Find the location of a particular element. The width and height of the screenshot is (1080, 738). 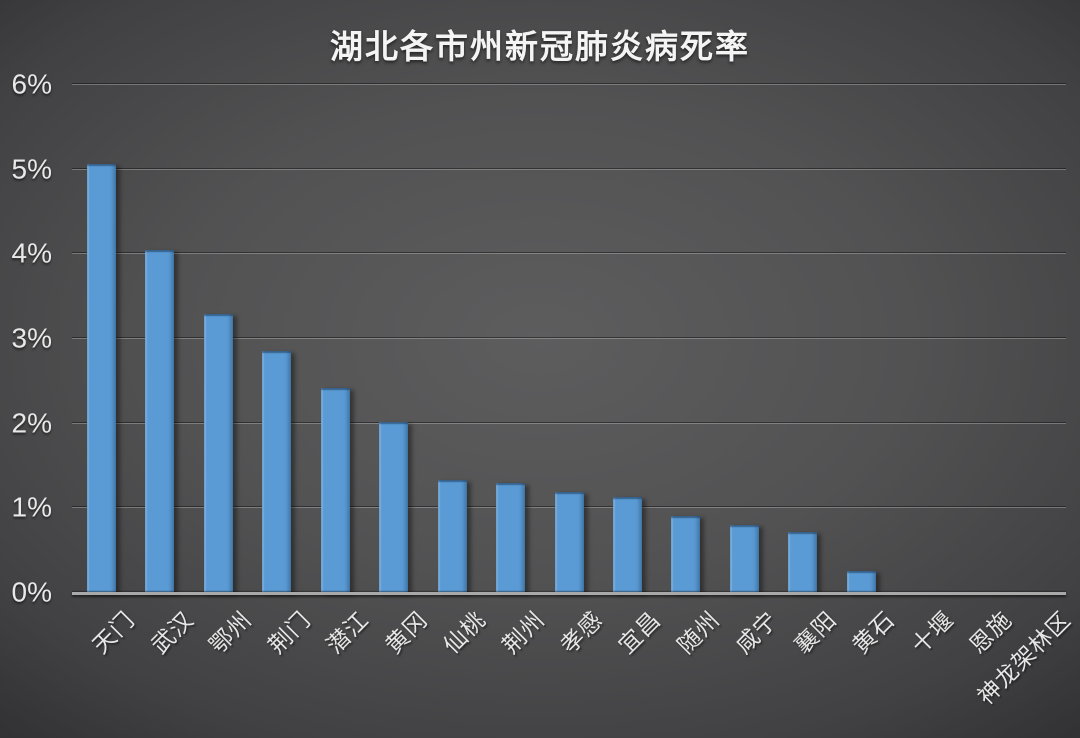

gridline-3pct is located at coordinates (569, 338).